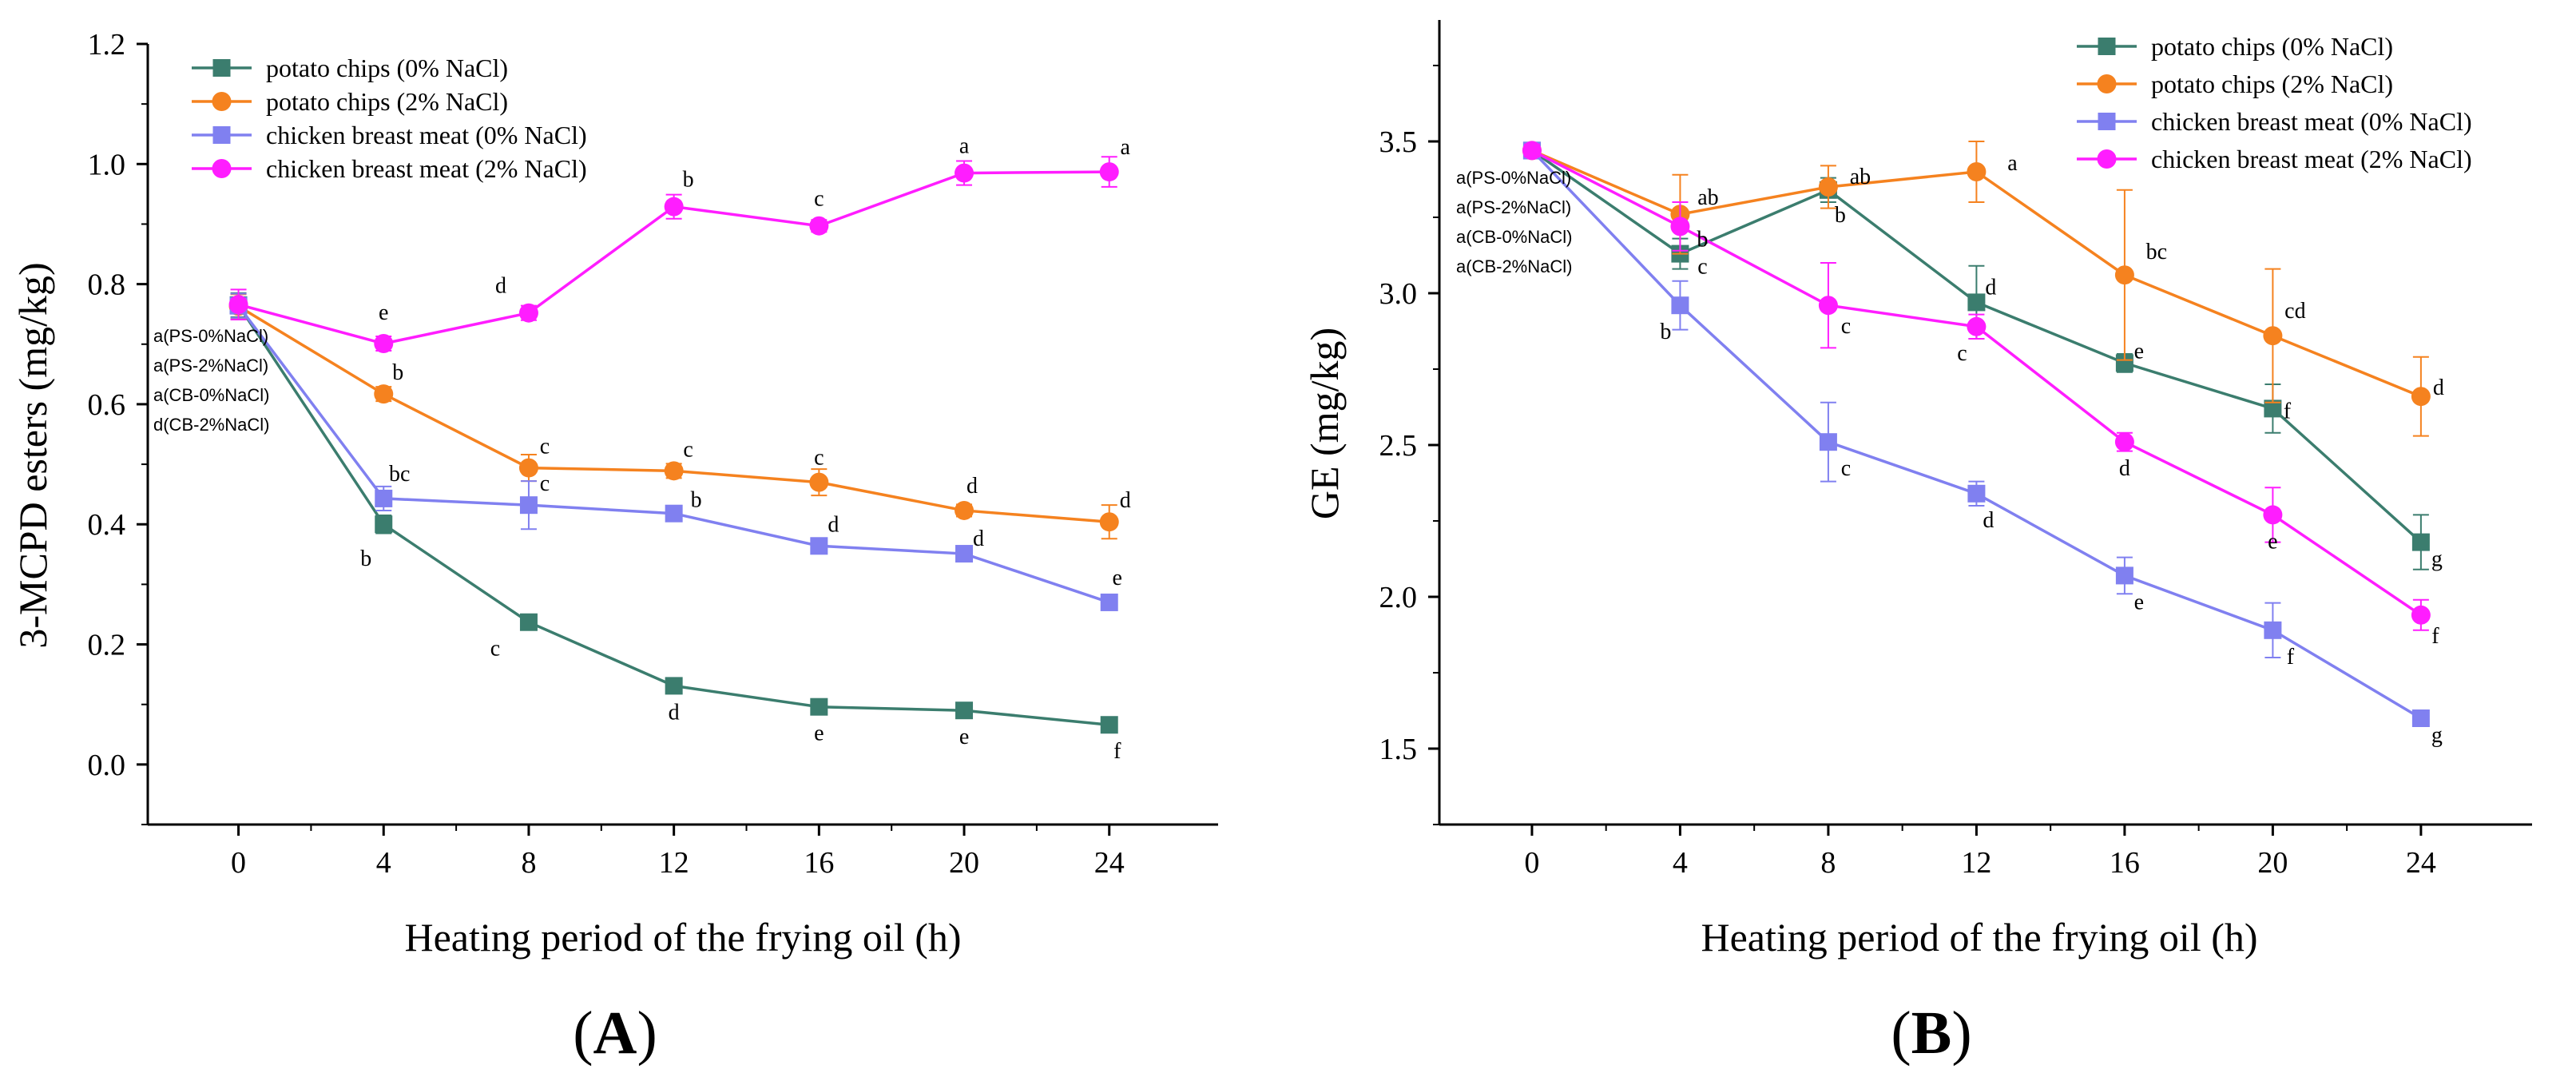 The width and height of the screenshot is (2576, 1081). Describe the element at coordinates (615, 1033) in the screenshot. I see `panel-a-label: (A)` at that location.